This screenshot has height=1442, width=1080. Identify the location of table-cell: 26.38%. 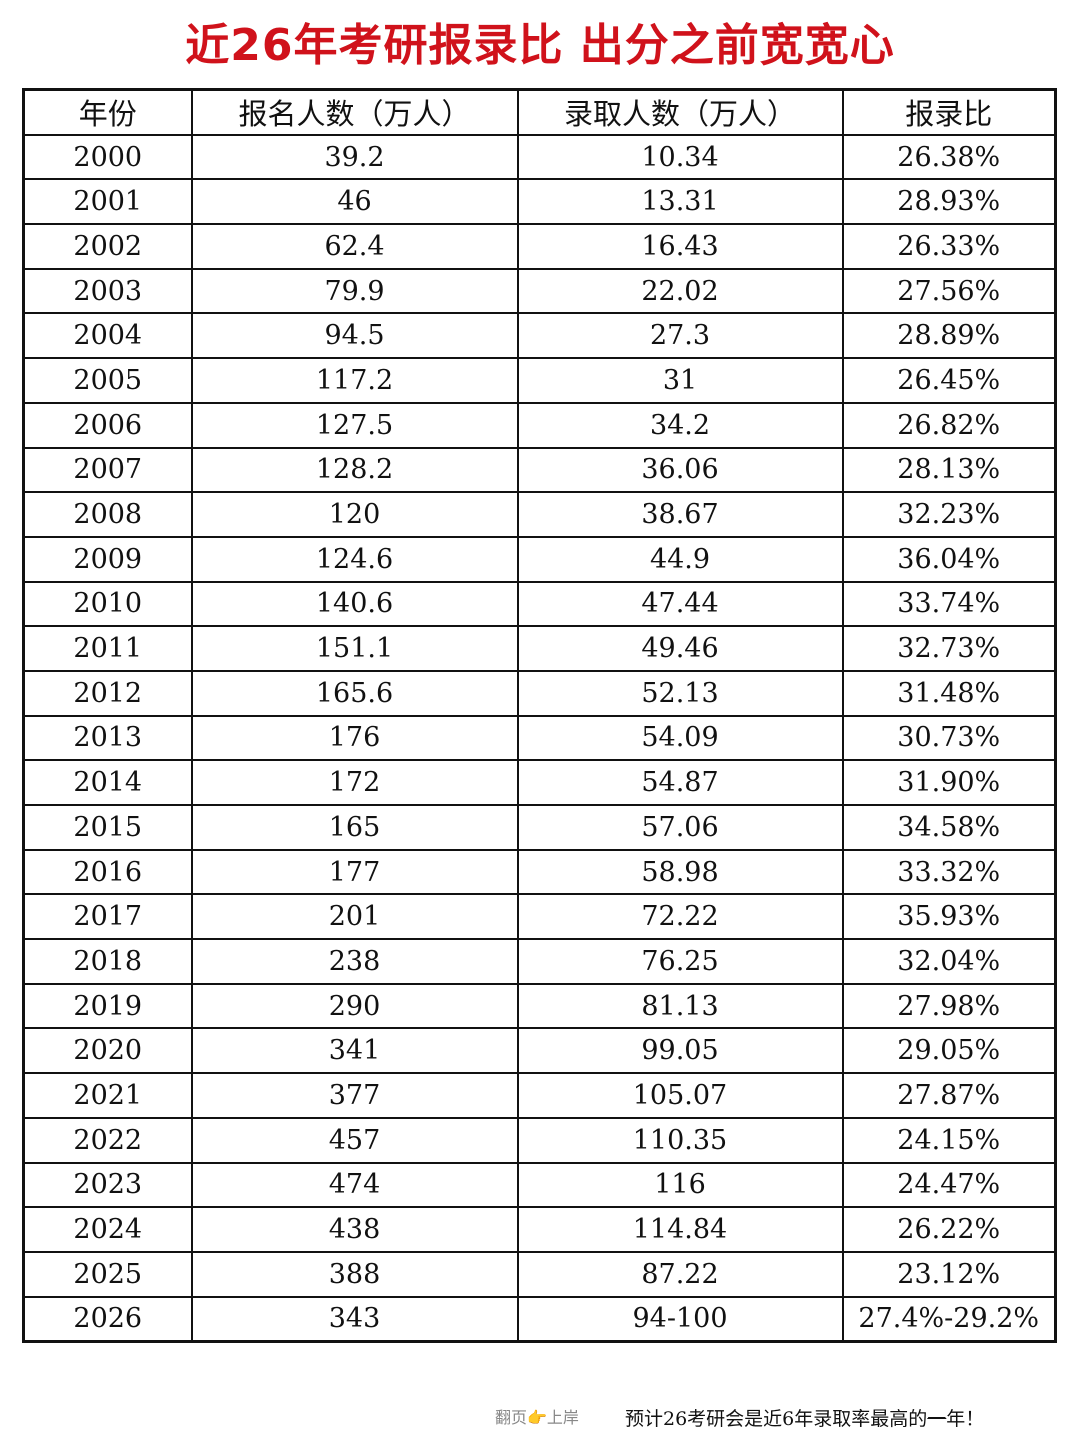
(949, 157).